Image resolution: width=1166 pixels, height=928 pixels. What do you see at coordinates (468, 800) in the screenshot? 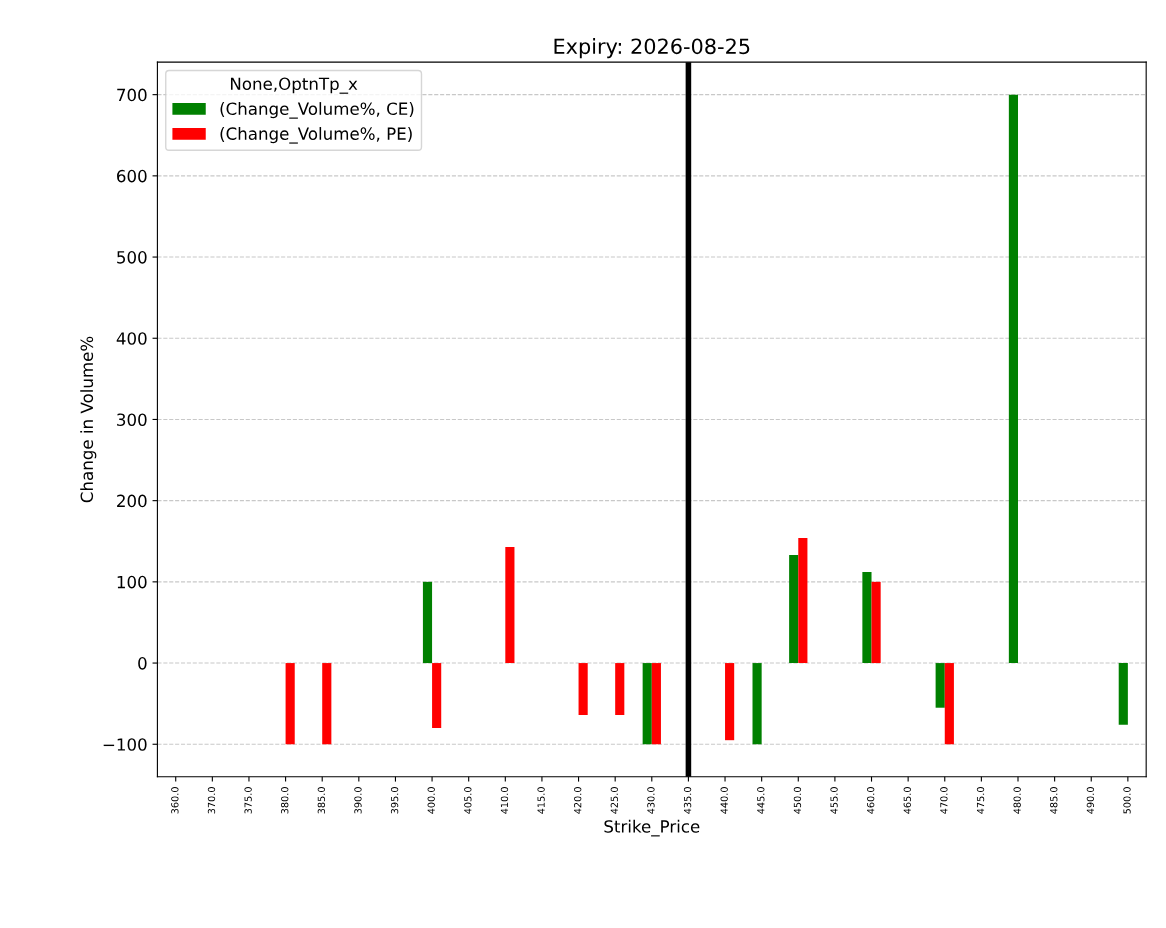
I see `x-tick-label: 405.0` at bounding box center [468, 800].